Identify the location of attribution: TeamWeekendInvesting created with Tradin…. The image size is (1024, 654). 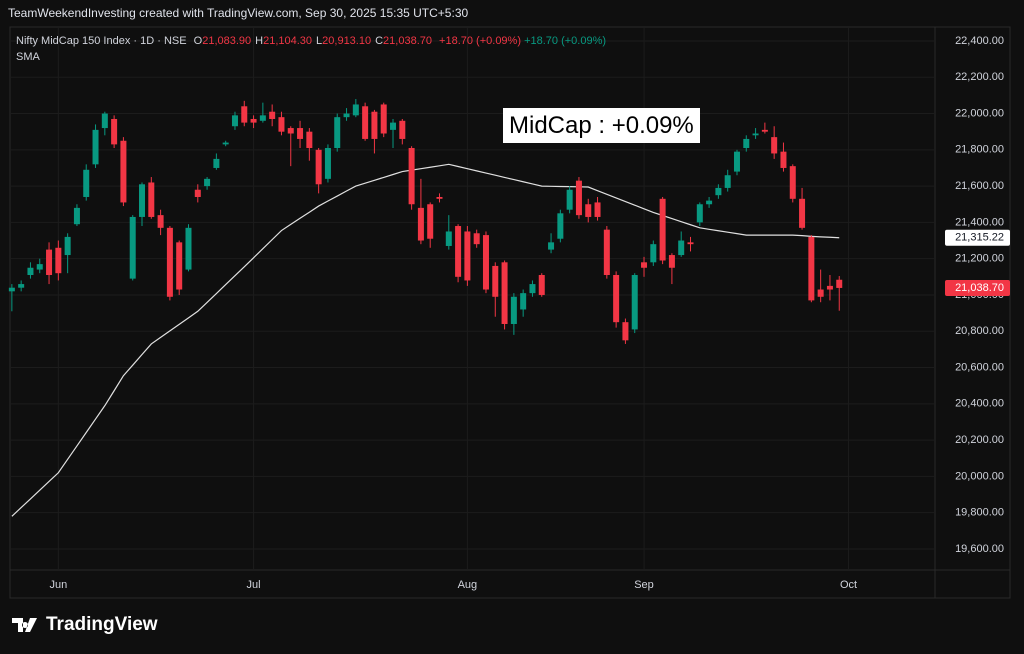
(512, 13).